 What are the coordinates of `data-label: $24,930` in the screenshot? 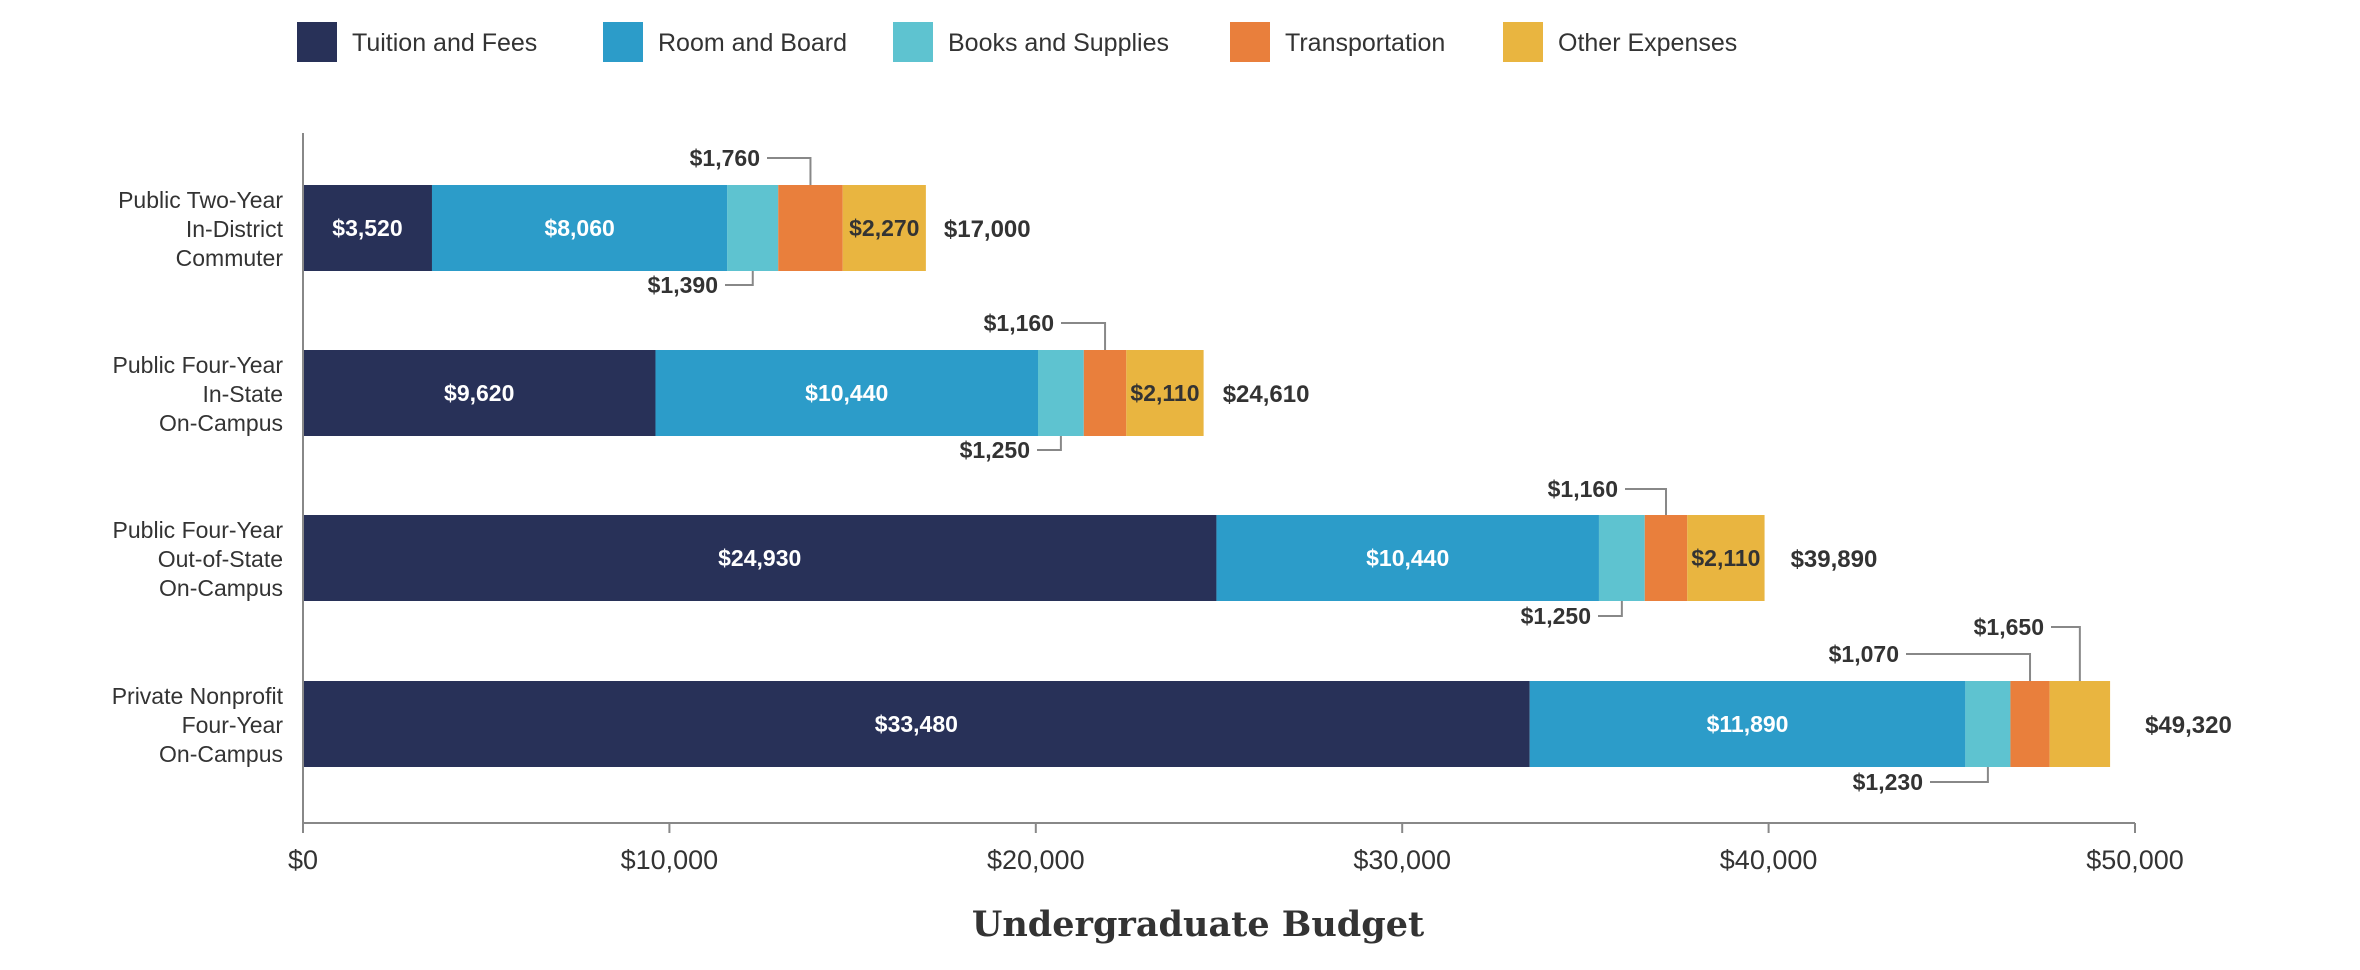 It's located at (759, 558).